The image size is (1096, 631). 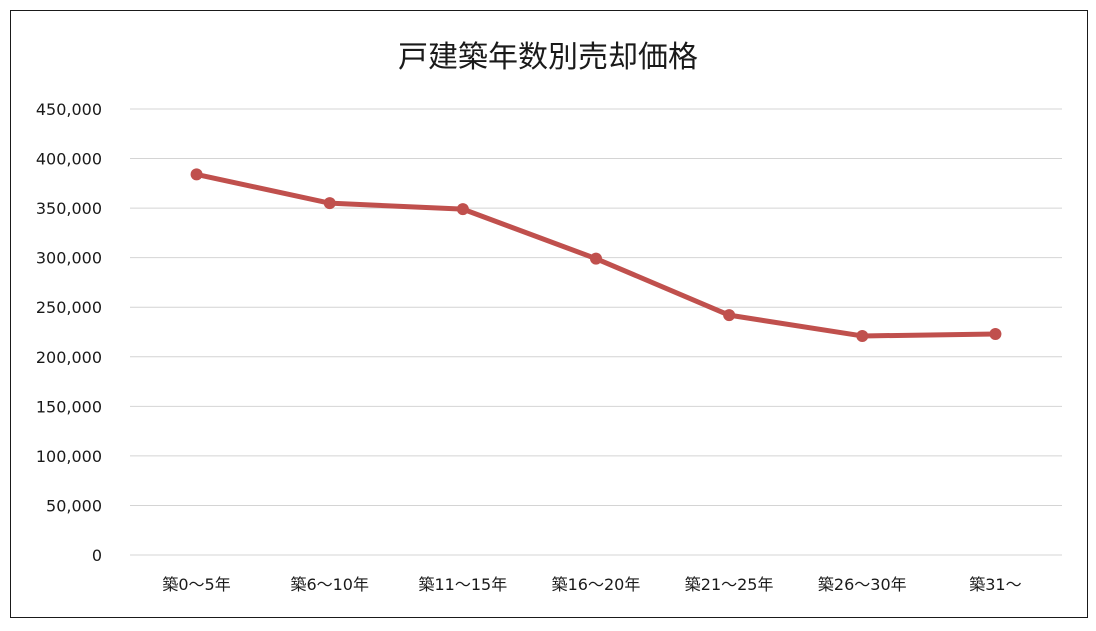 What do you see at coordinates (329, 584) in the screenshot?
I see `x-tick-label: 築6〜10年` at bounding box center [329, 584].